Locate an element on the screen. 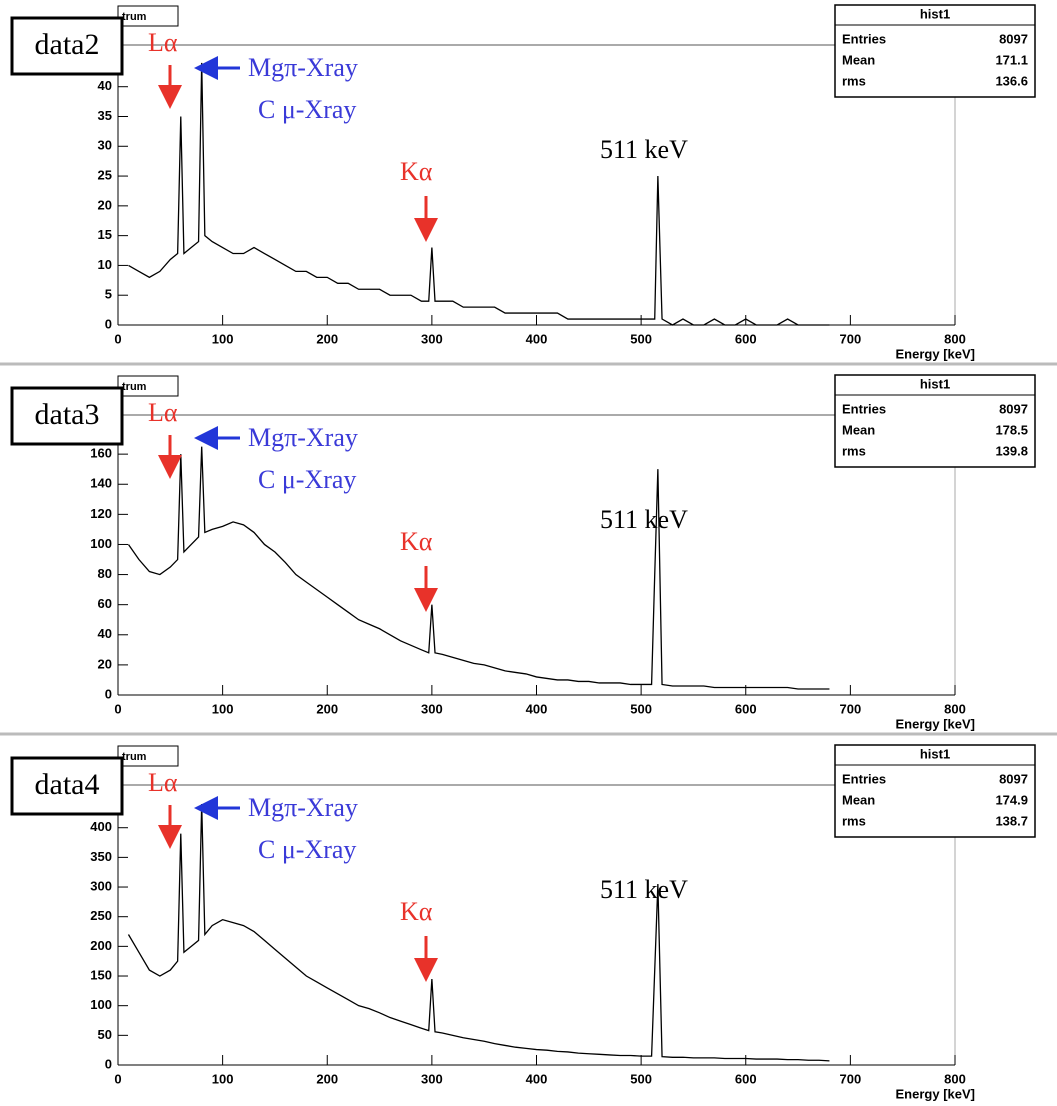 This screenshot has height=1106, width=1057. panel-label: data2 is located at coordinates (67, 44).